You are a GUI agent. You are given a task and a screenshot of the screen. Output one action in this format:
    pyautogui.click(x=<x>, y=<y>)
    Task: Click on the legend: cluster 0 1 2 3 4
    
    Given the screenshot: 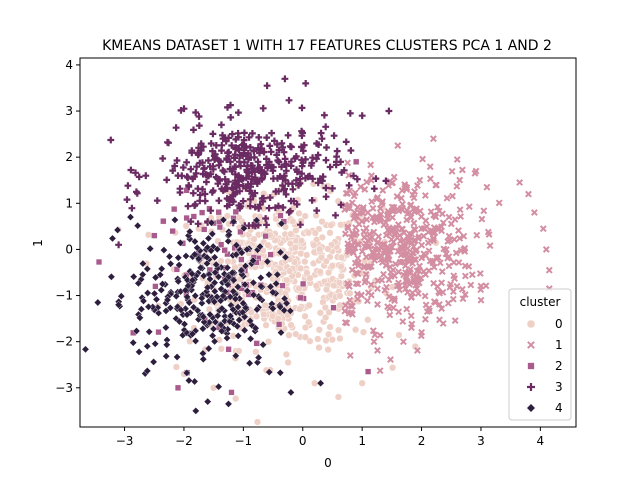 What is the action you would take?
    pyautogui.click(x=540, y=354)
    